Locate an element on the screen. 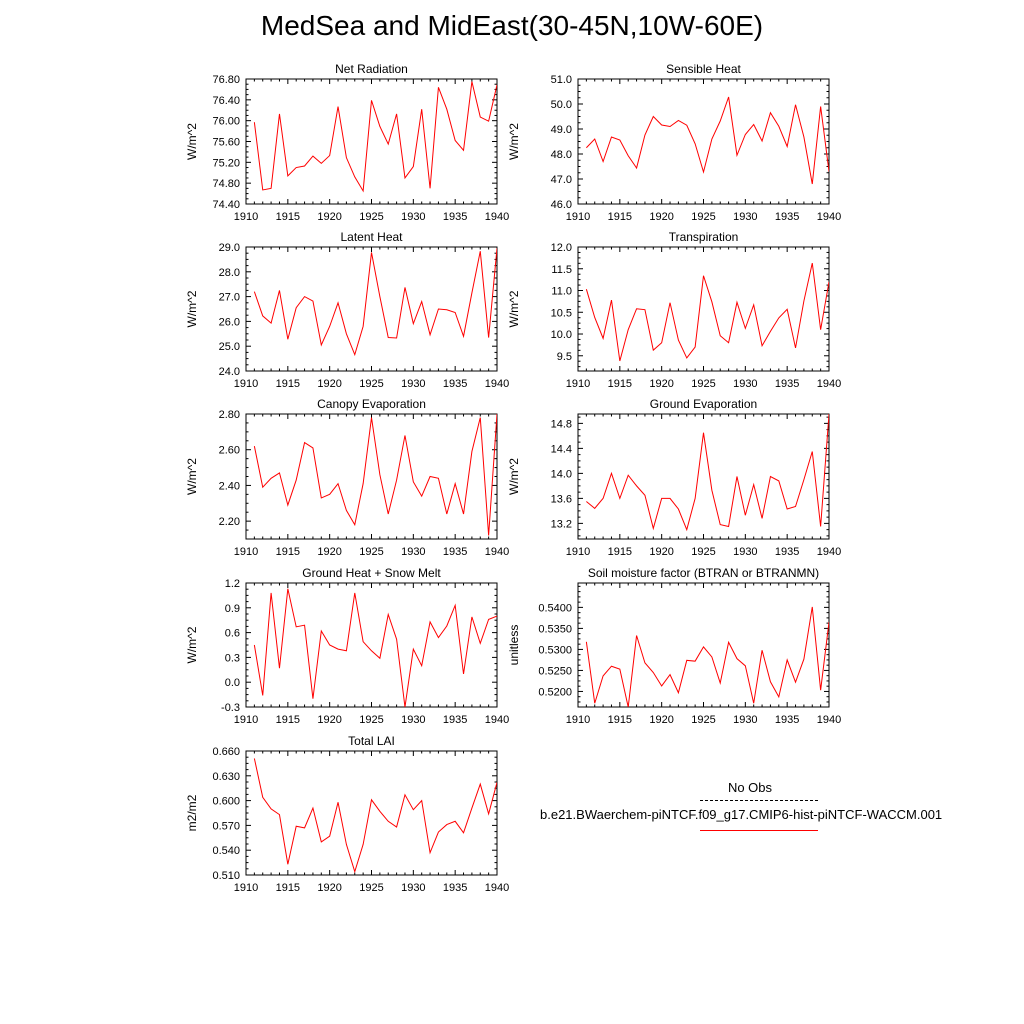 This screenshot has height=1024, width=1024. y-tick-label: 28.0 is located at coordinates (229, 273).